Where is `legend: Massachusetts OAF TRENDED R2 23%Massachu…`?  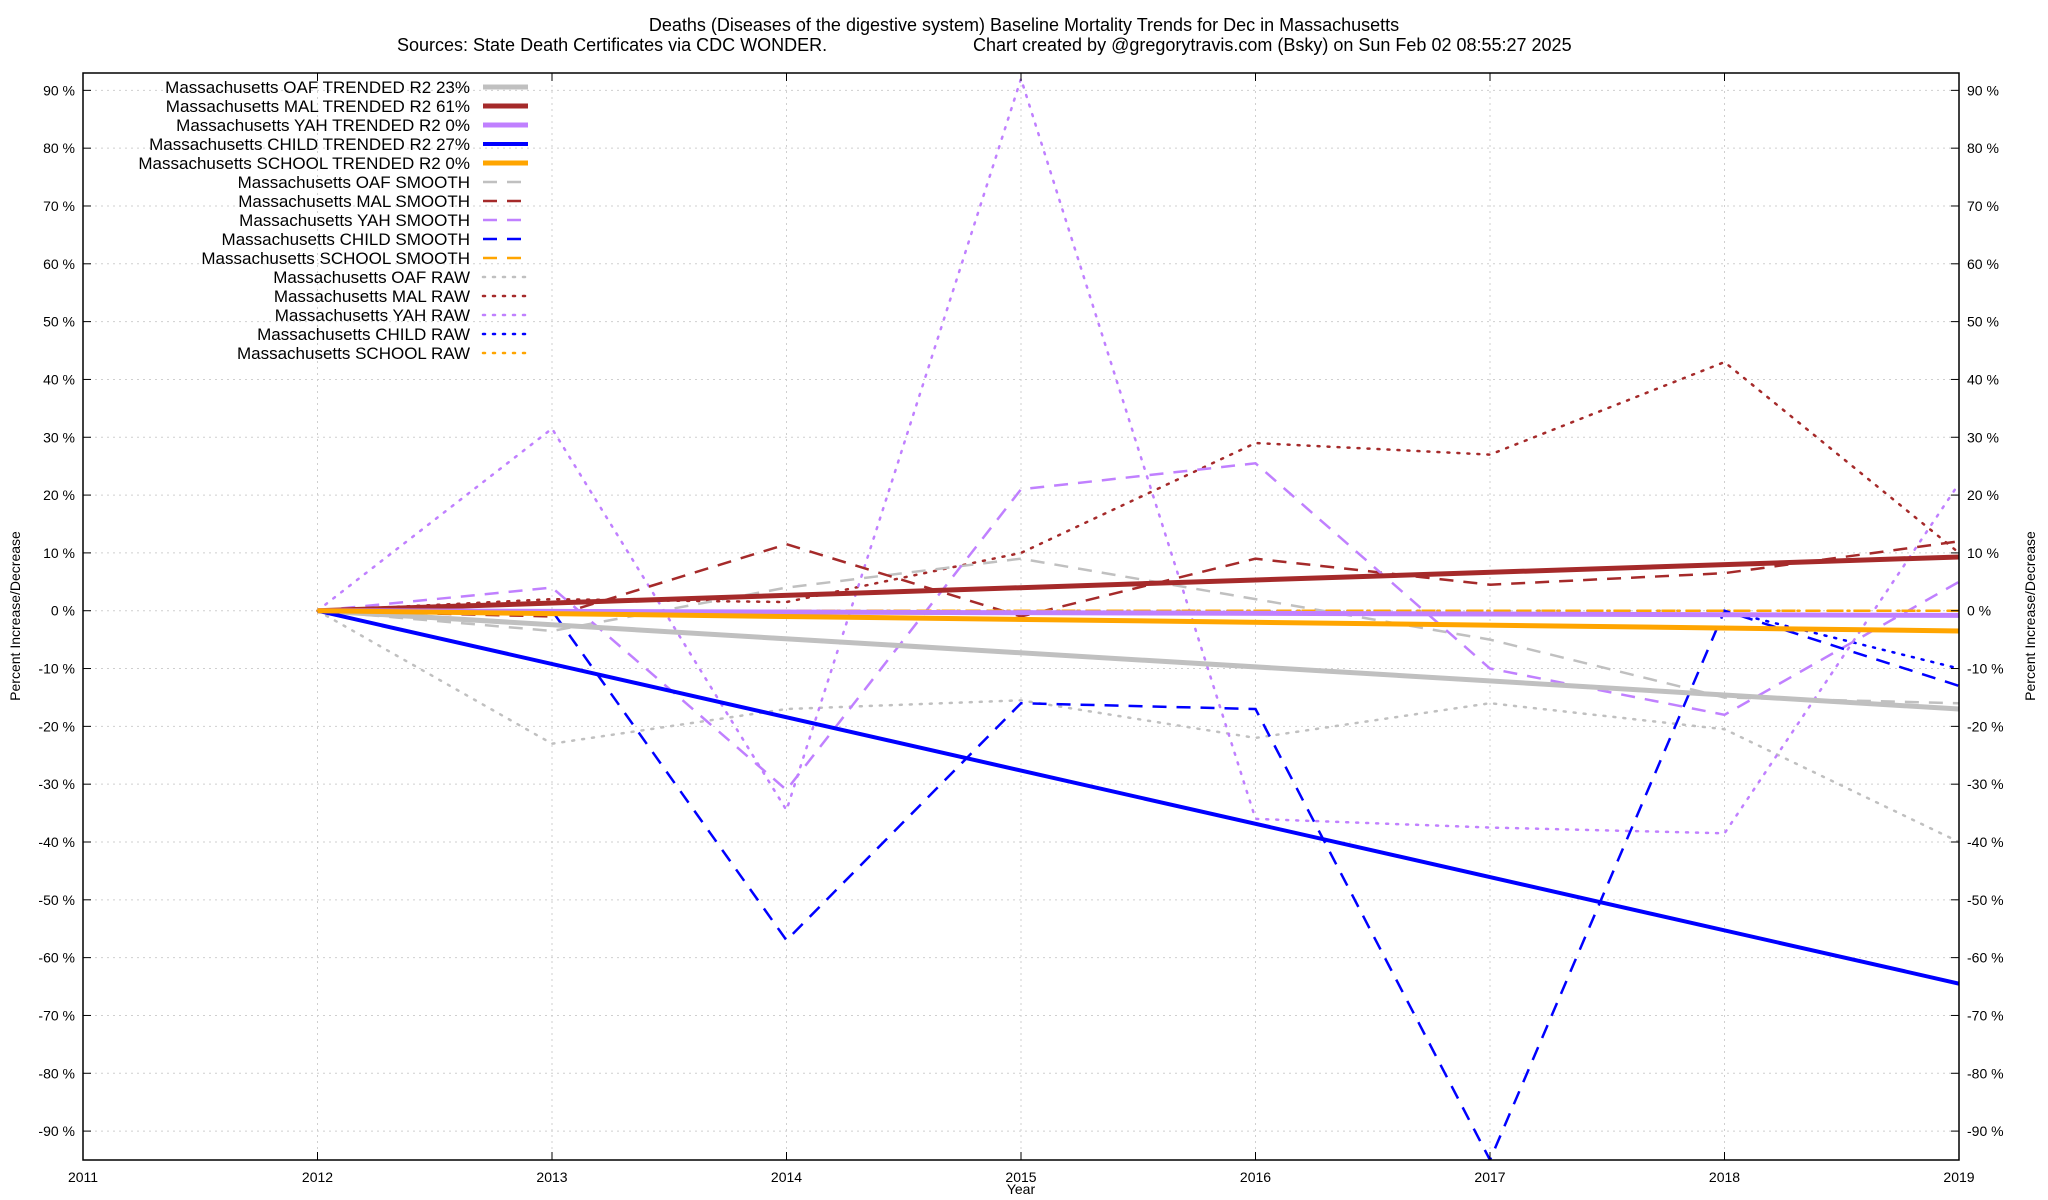 legend: Massachusetts OAF TRENDED R2 23%Massachu… is located at coordinates (334, 220).